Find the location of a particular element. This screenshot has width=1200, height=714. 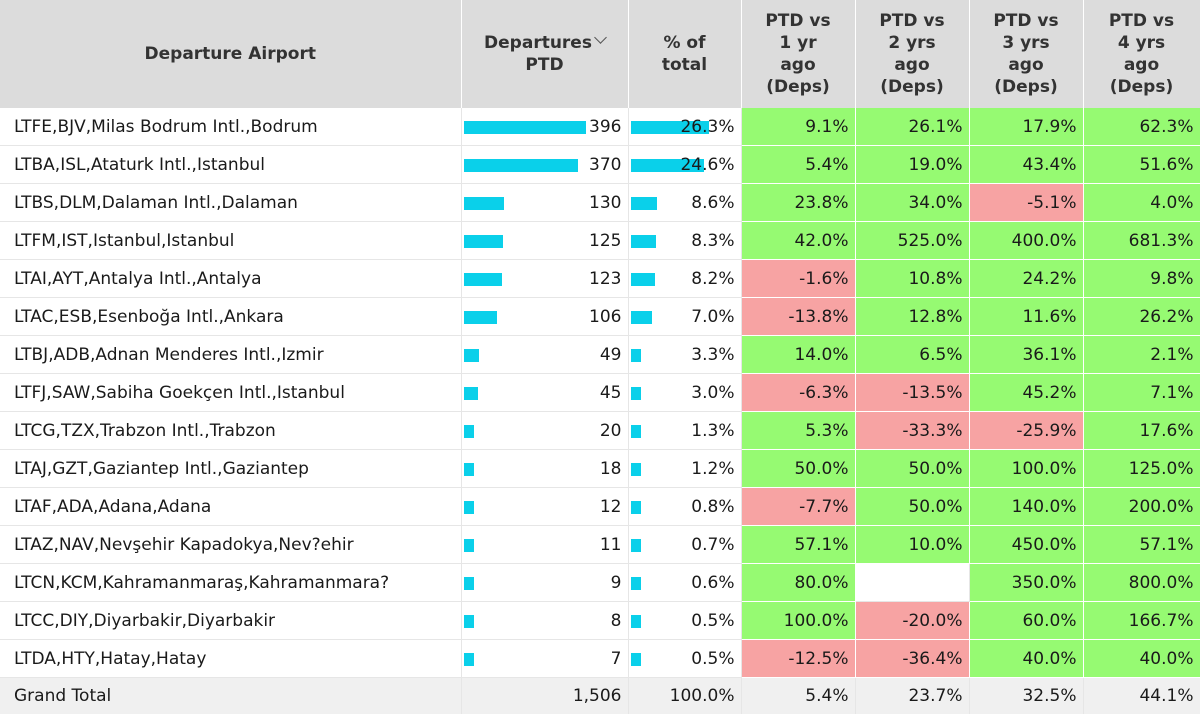

ptd-vs3-cell: 100.0% is located at coordinates (1026, 469).